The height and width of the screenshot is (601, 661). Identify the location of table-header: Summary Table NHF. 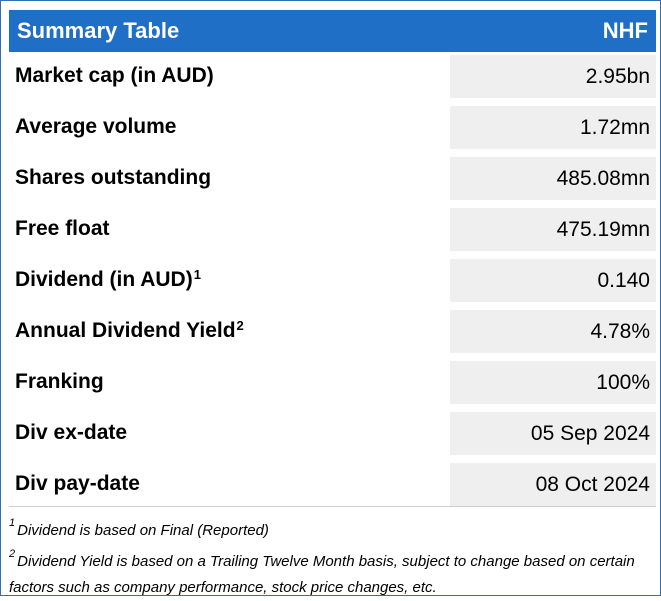
(332, 31).